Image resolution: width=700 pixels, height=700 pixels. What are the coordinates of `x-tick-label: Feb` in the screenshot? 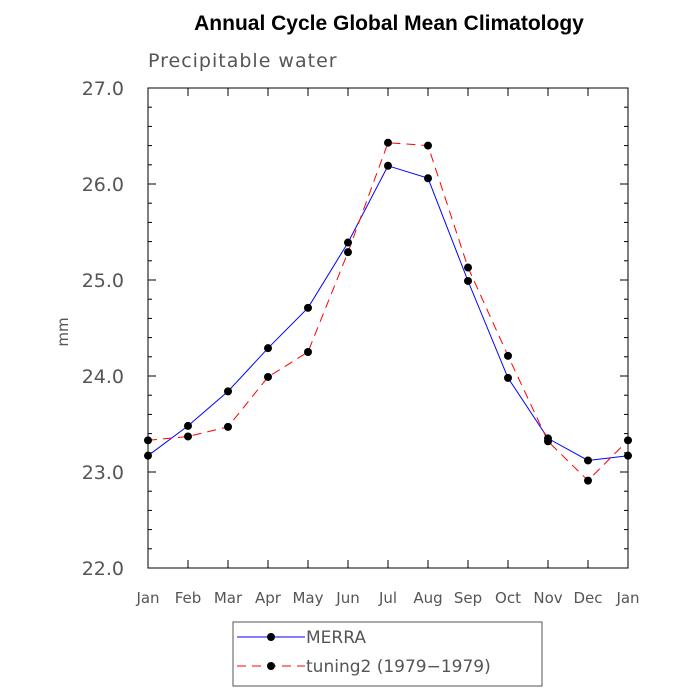 It's located at (188, 598).